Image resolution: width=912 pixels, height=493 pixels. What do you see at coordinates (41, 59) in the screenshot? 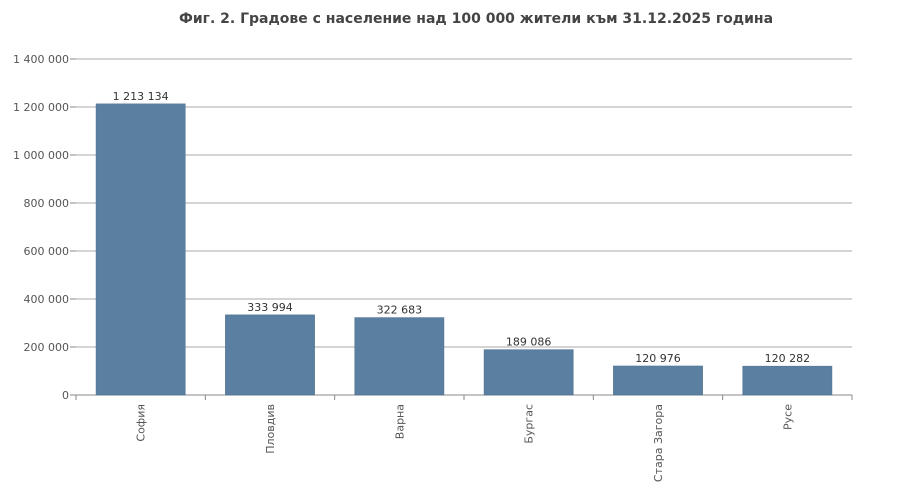
I see `y-tick-label: 1 400 000` at bounding box center [41, 59].